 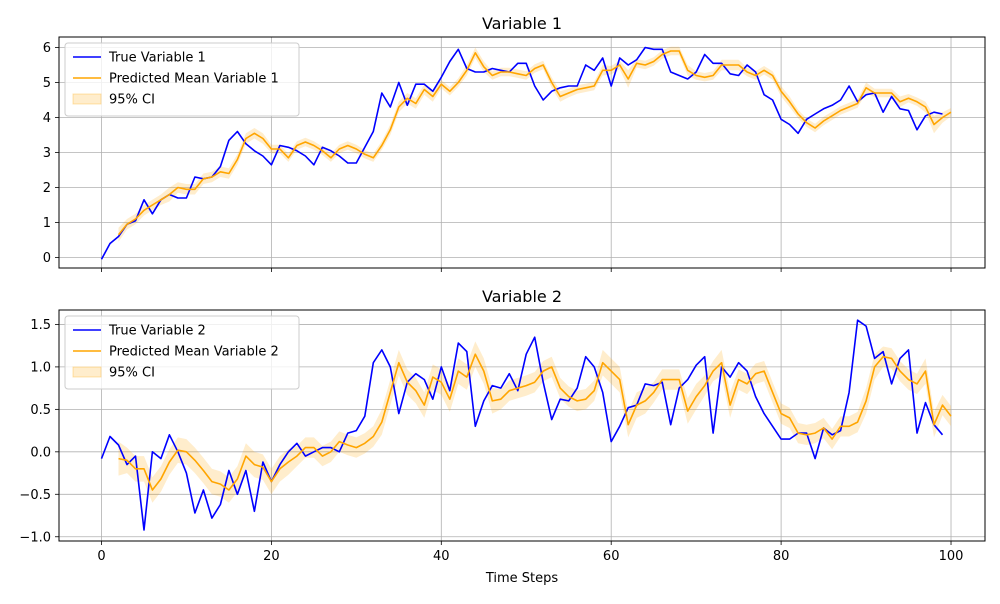 What do you see at coordinates (47, 188) in the screenshot?
I see `y-tick-label: 2` at bounding box center [47, 188].